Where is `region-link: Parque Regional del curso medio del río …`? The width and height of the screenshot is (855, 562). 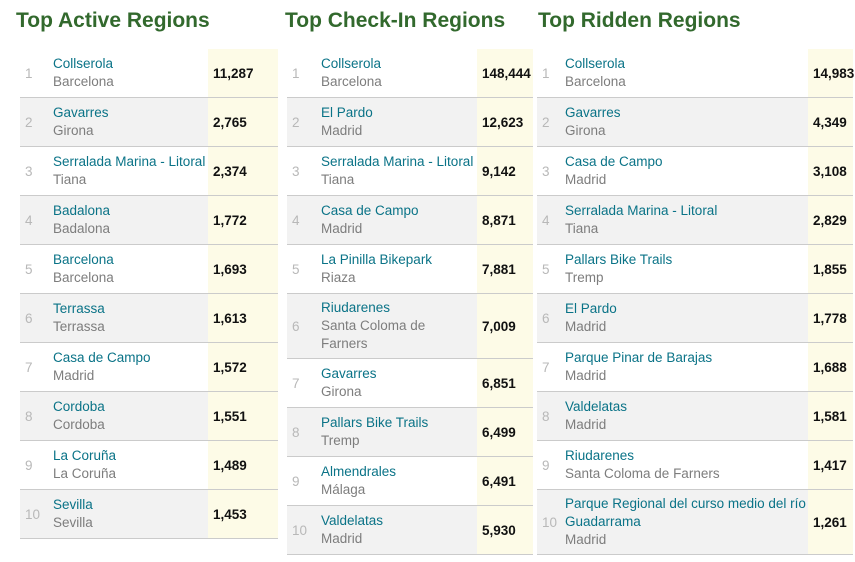 region-link: Parque Regional del curso medio del río … is located at coordinates (685, 512).